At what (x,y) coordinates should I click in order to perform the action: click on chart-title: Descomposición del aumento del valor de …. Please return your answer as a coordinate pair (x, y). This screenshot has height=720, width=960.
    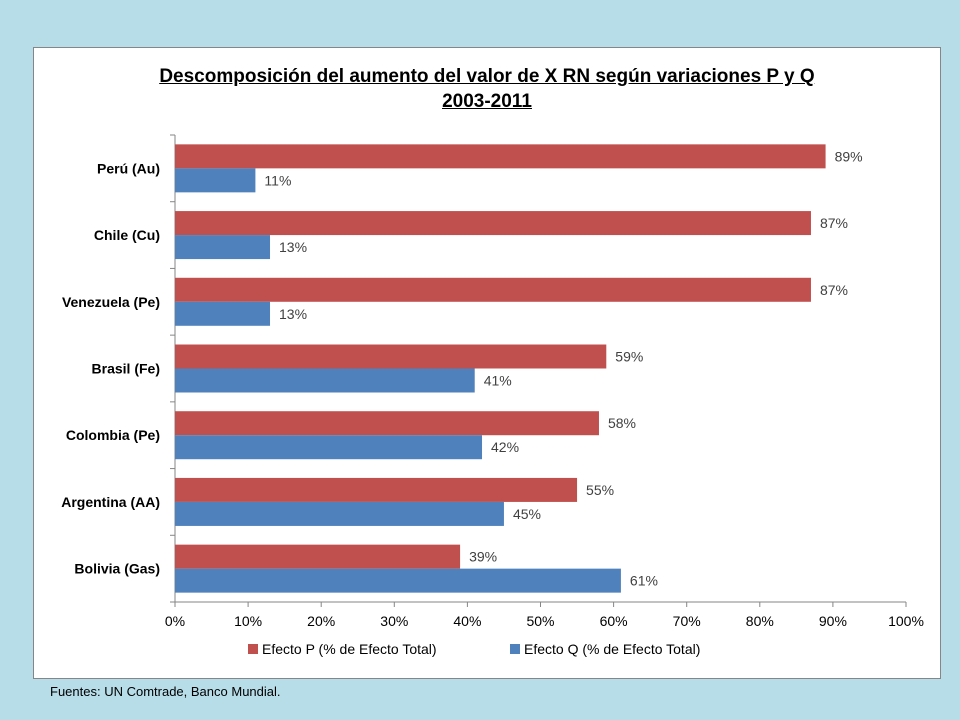
    Looking at the image, I should click on (487, 76).